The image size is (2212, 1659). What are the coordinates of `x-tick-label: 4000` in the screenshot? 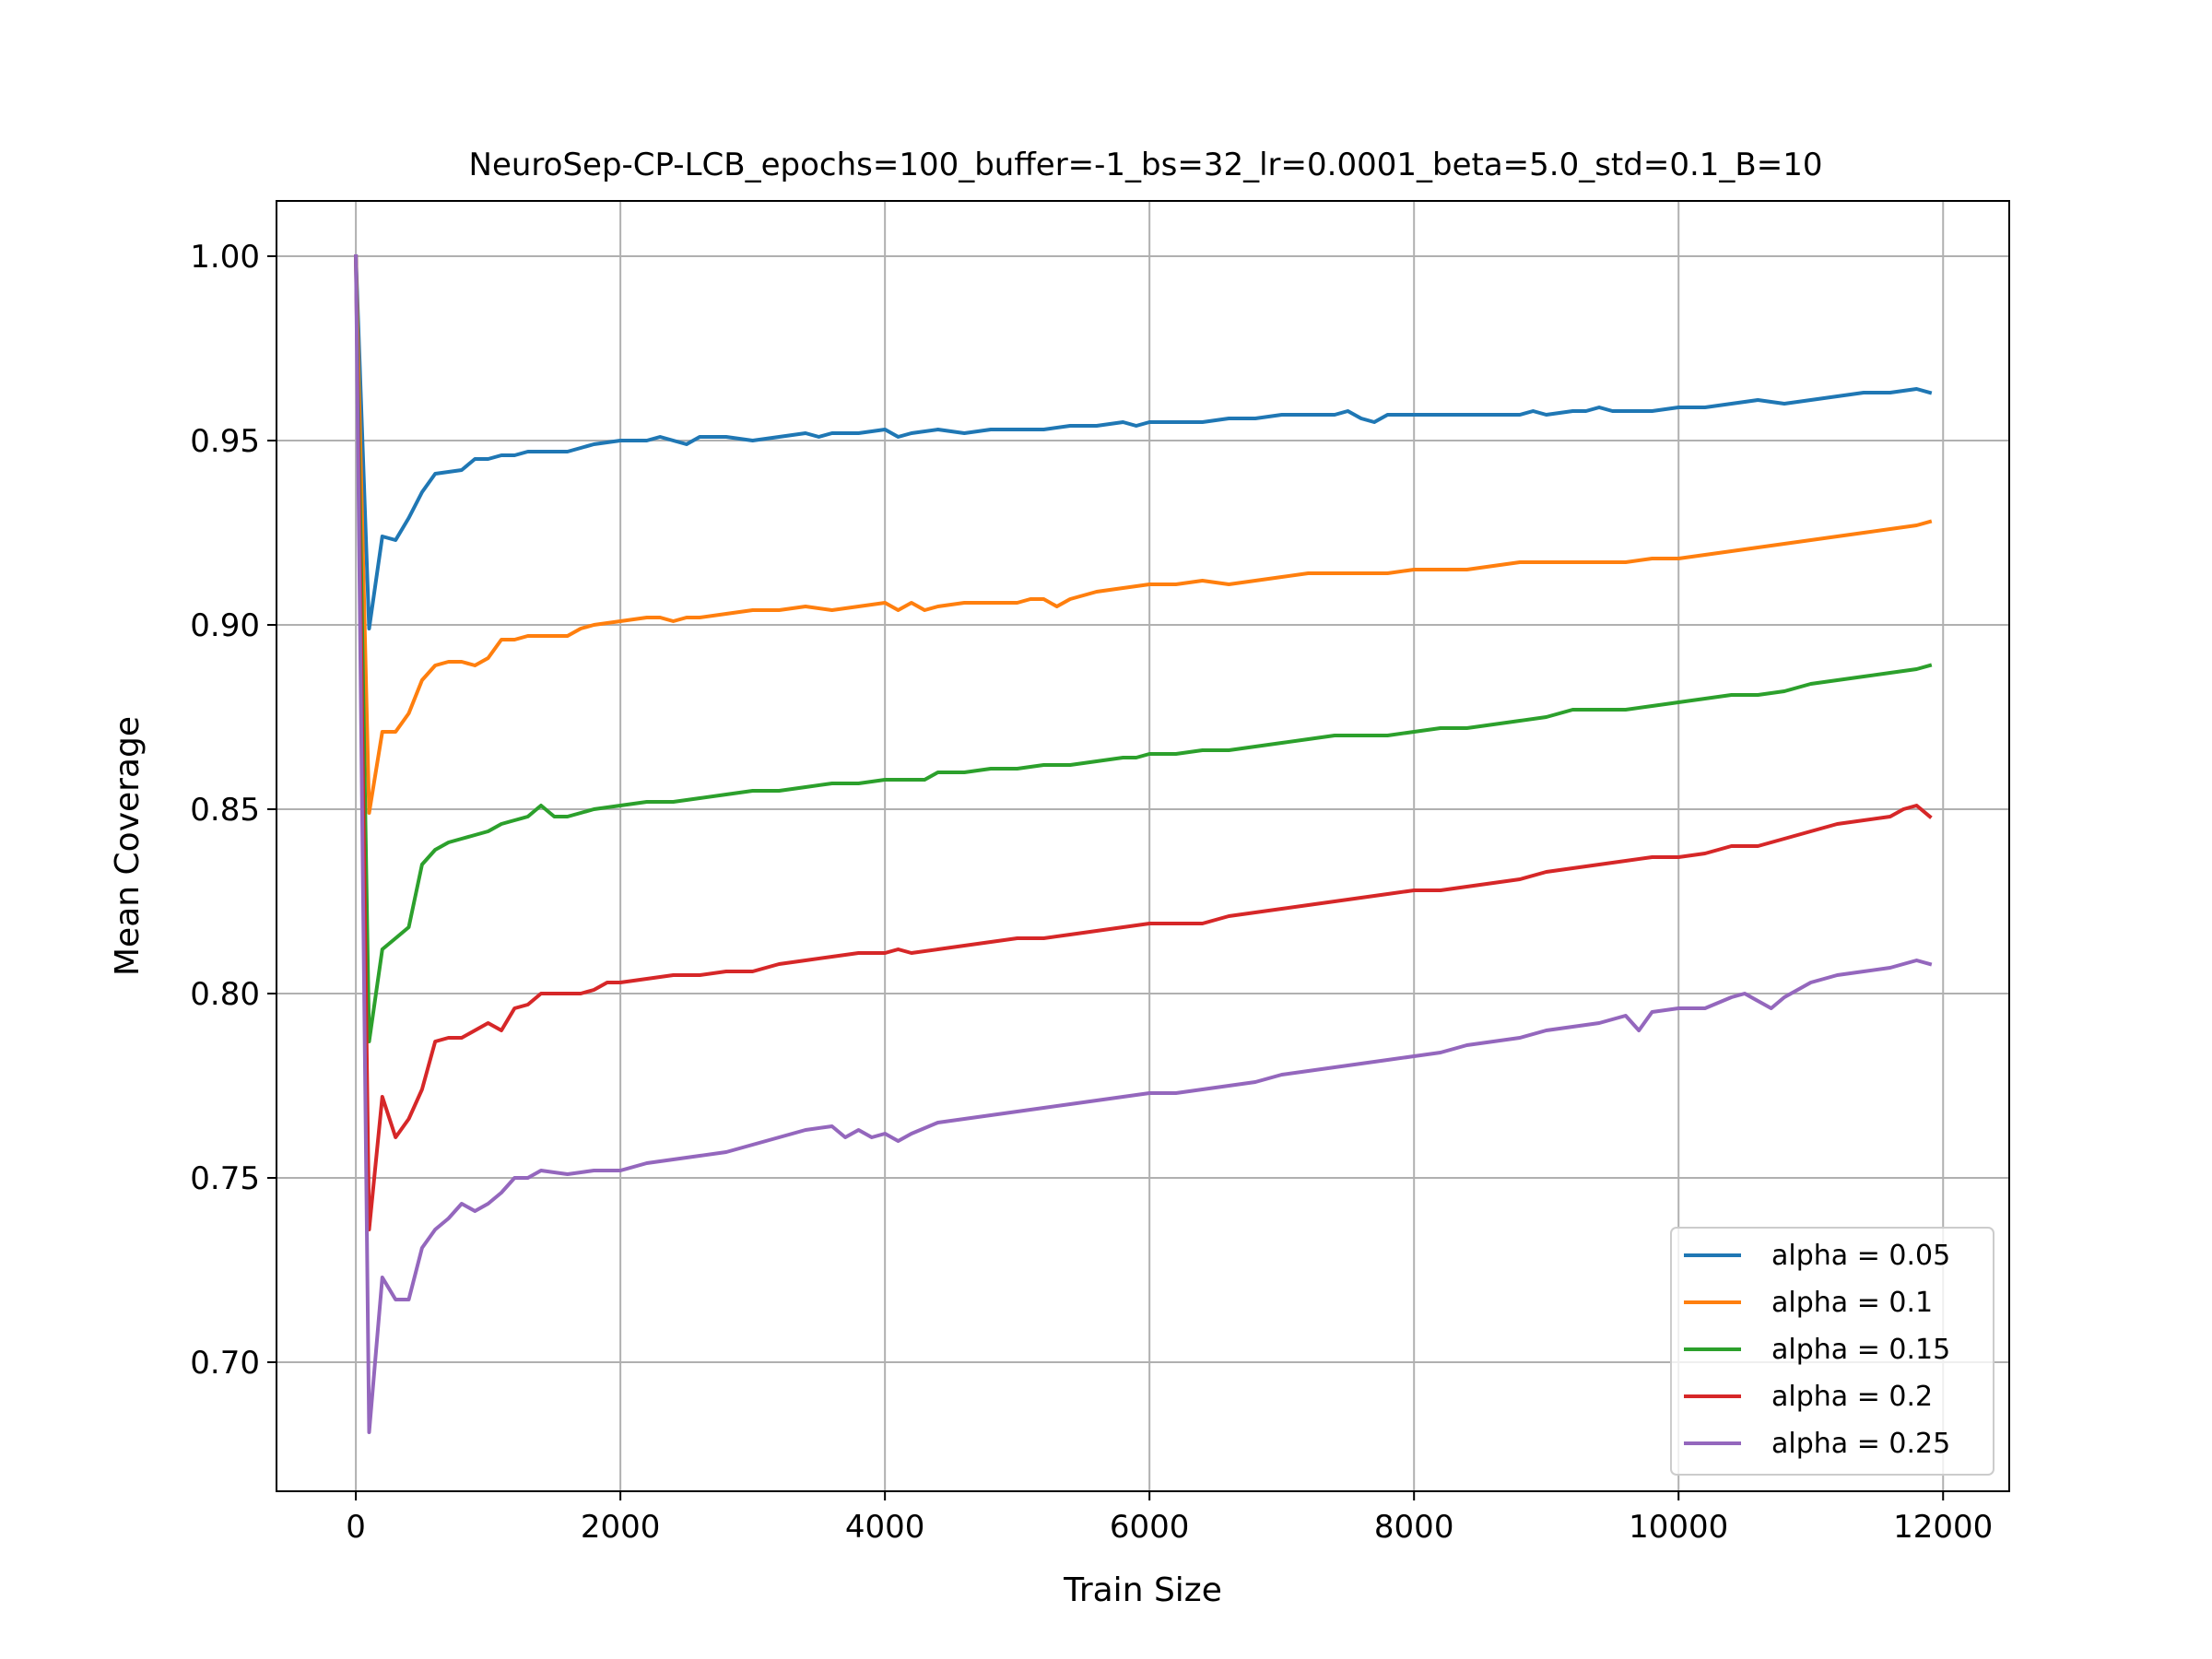 It's located at (885, 1527).